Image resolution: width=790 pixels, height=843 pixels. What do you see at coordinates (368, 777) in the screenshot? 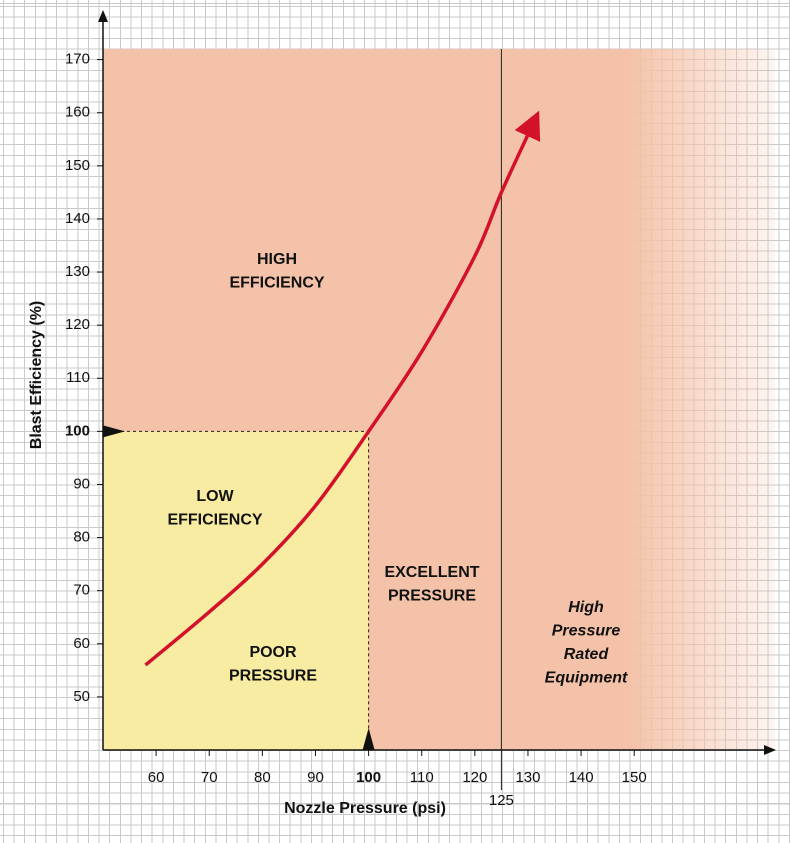
I see `x-tick-label: 100` at bounding box center [368, 777].